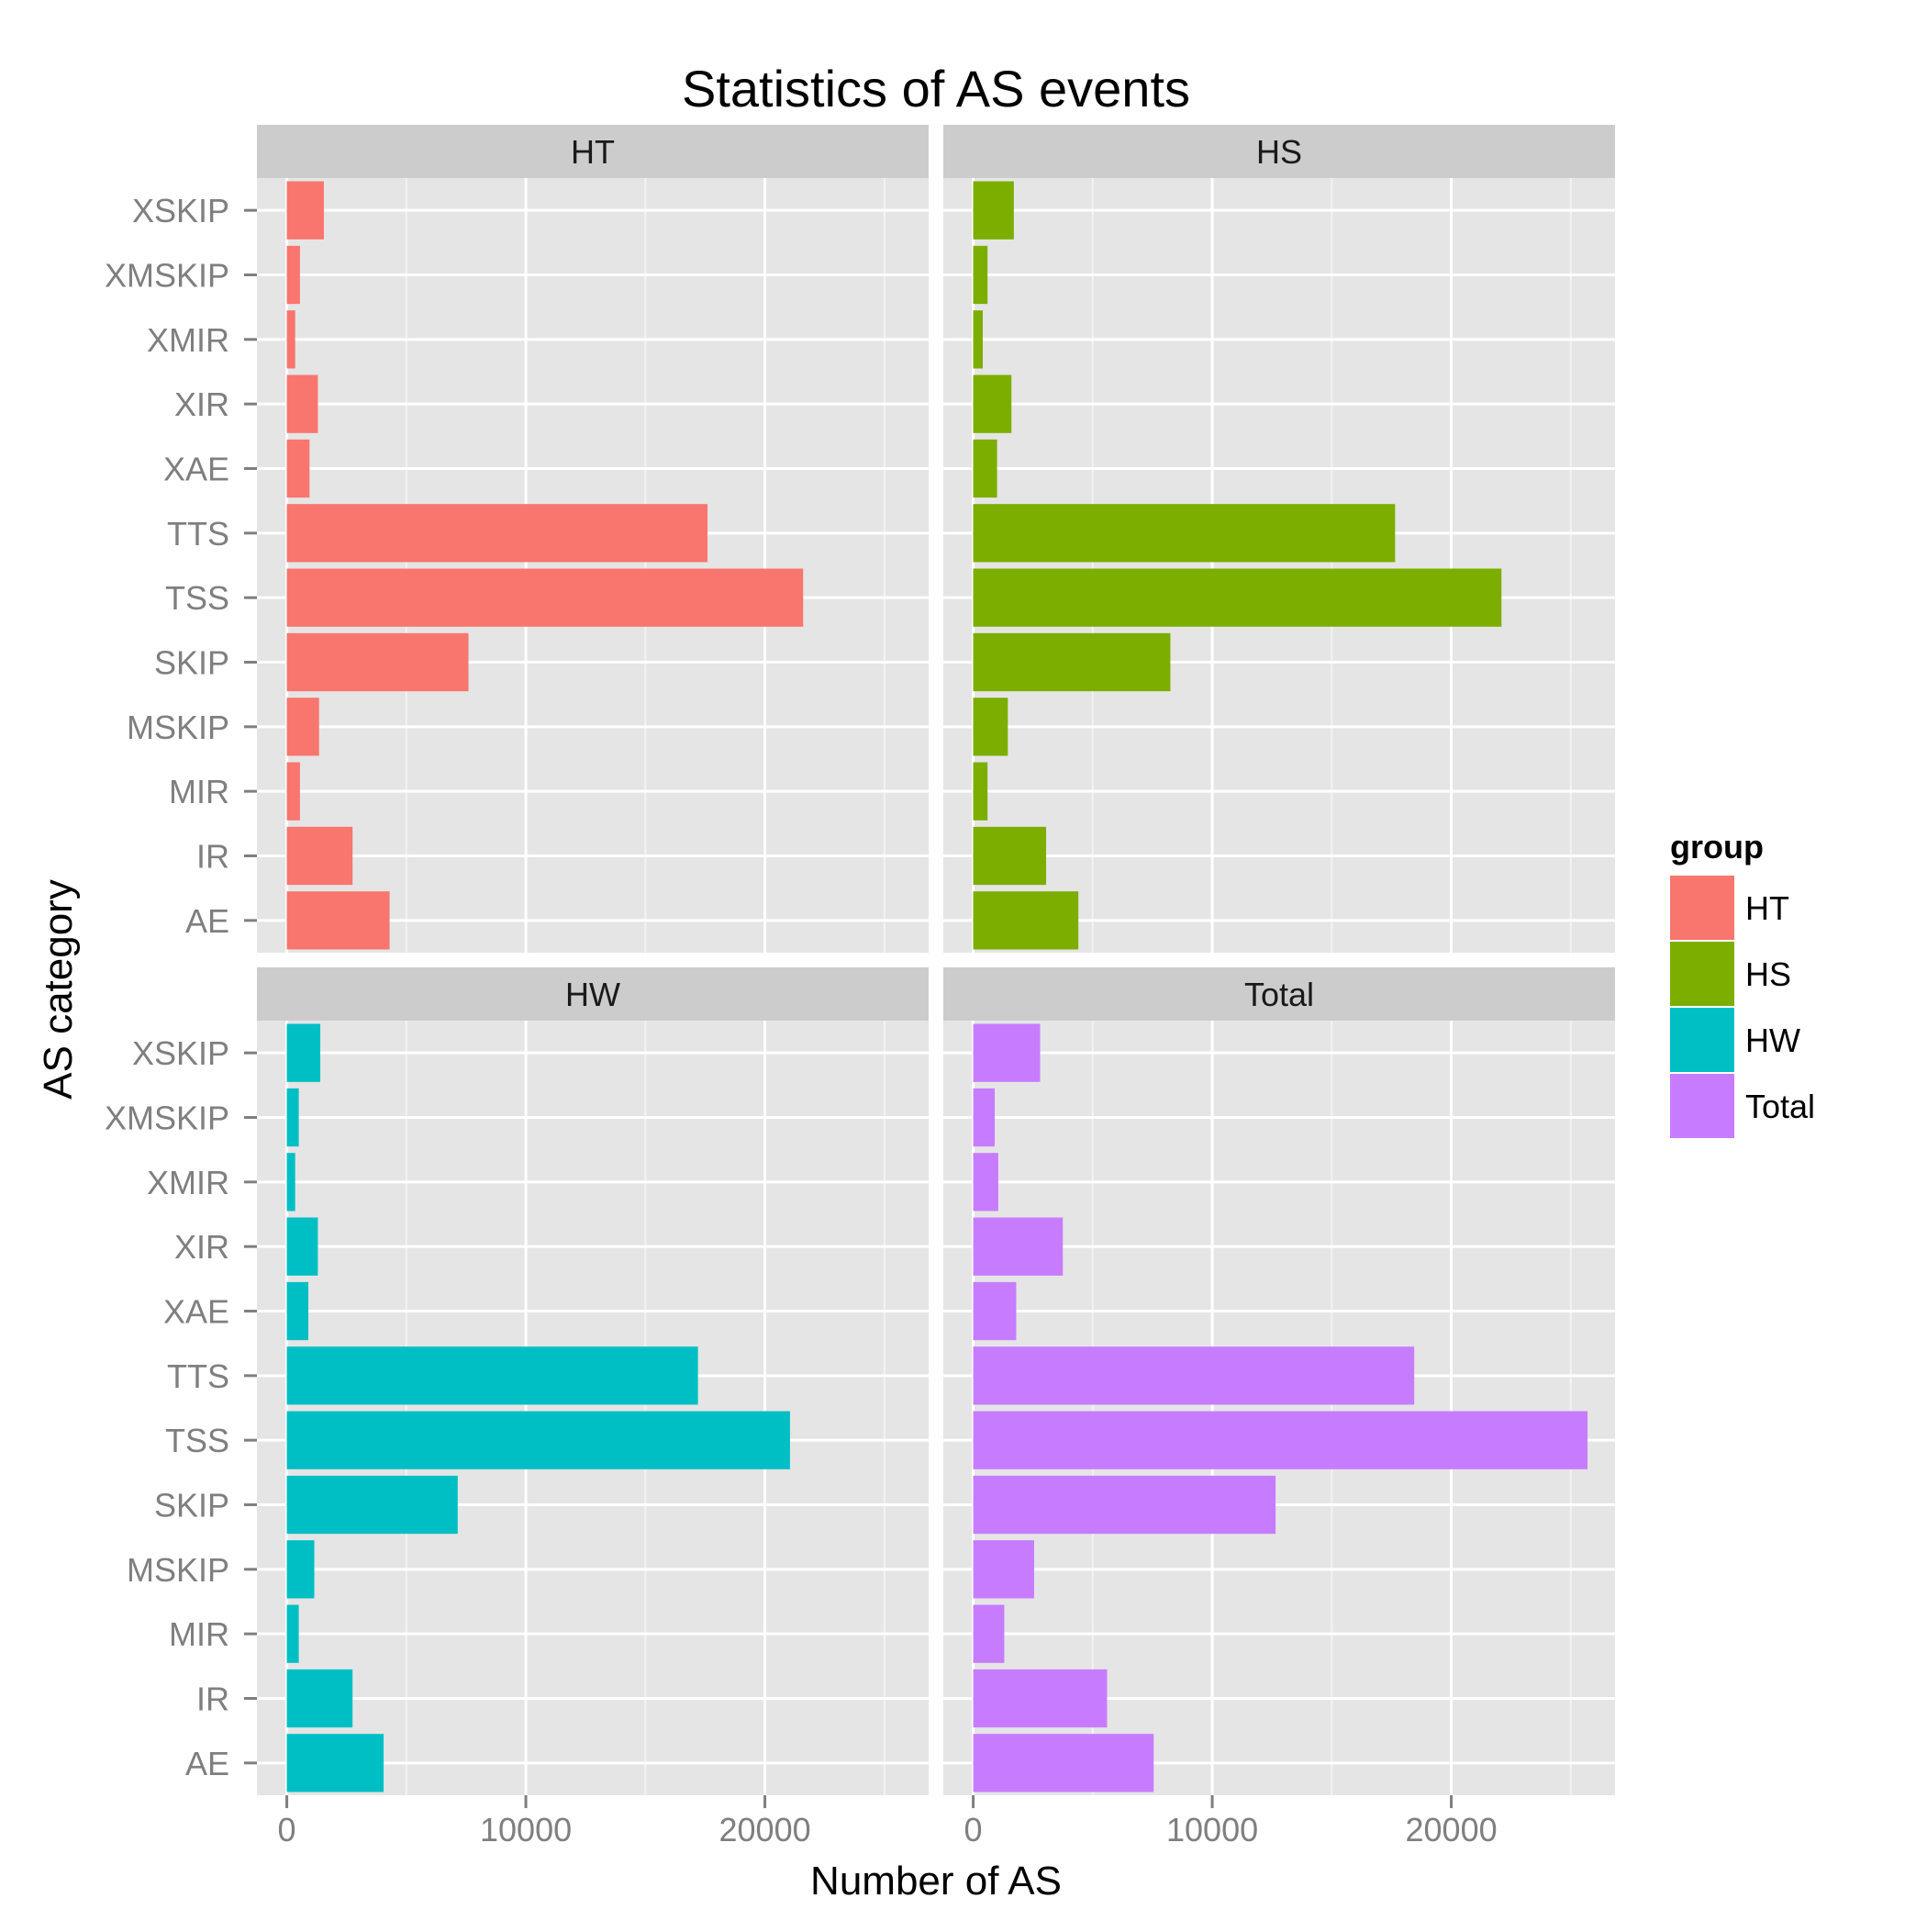  I want to click on facet-strip-label: HT, so click(593, 152).